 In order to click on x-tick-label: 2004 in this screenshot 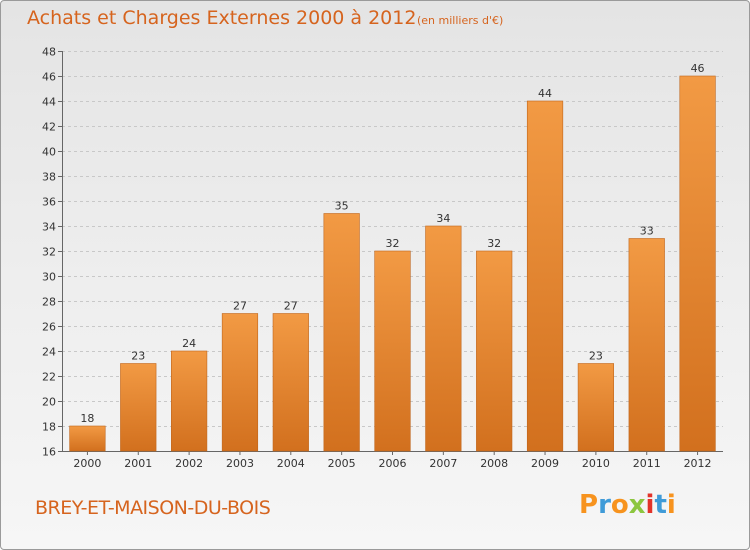, I will do `click(291, 463)`.